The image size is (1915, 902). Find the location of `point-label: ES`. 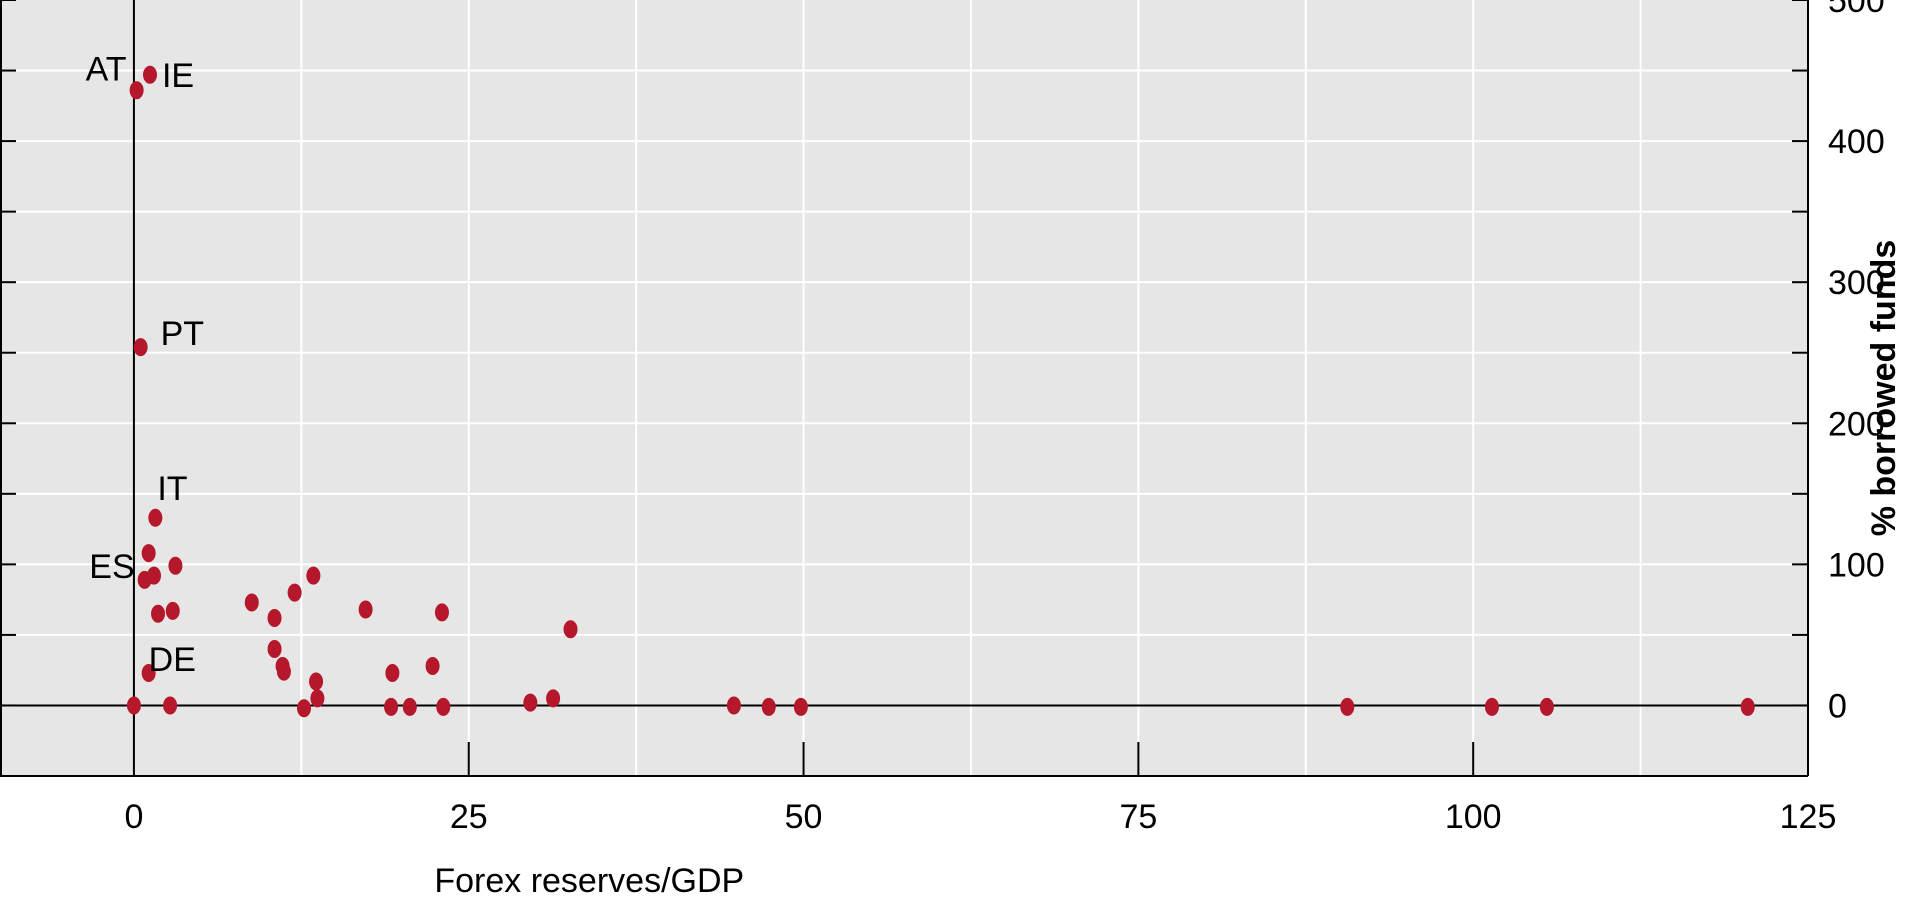

point-label: ES is located at coordinates (111, 567).